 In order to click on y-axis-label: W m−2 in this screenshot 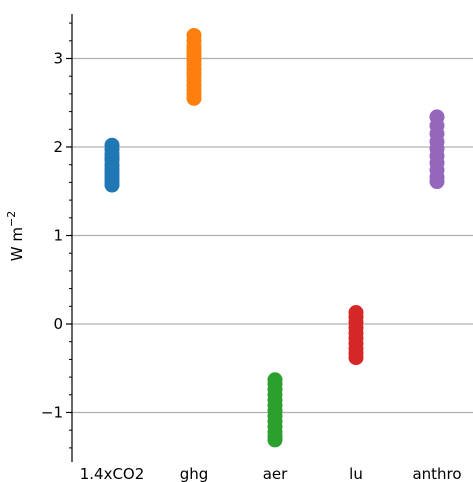, I will do `click(15, 236)`.